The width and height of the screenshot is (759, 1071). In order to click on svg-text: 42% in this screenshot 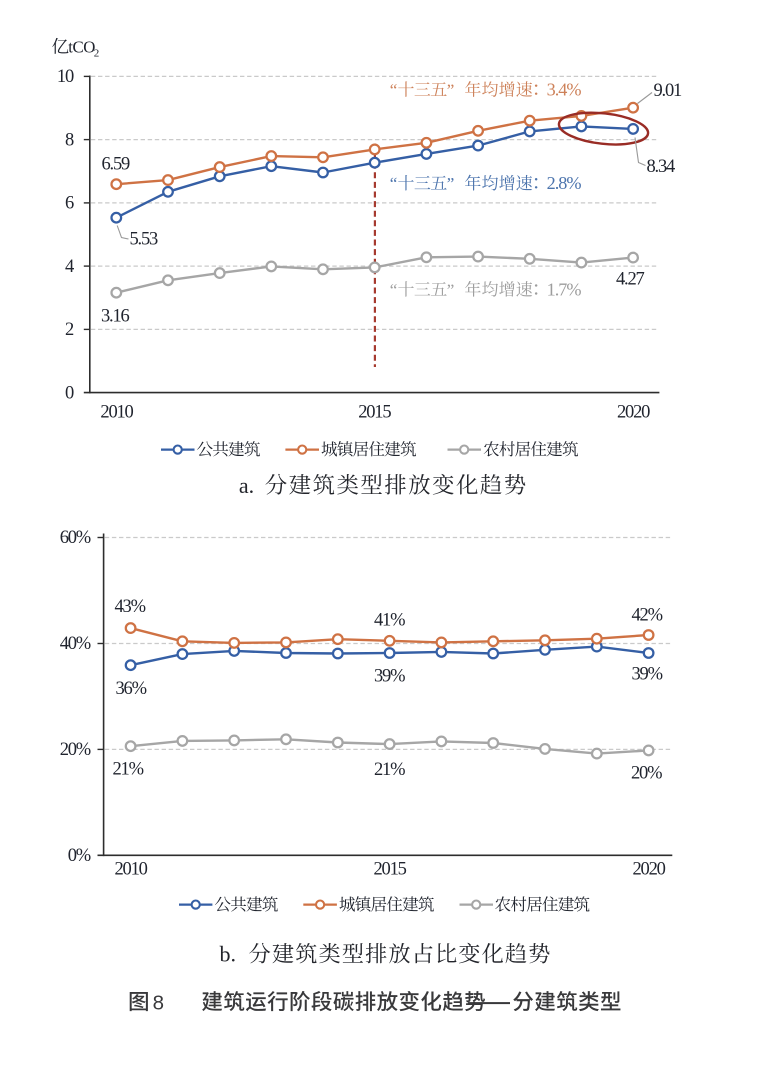, I will do `click(647, 616)`.